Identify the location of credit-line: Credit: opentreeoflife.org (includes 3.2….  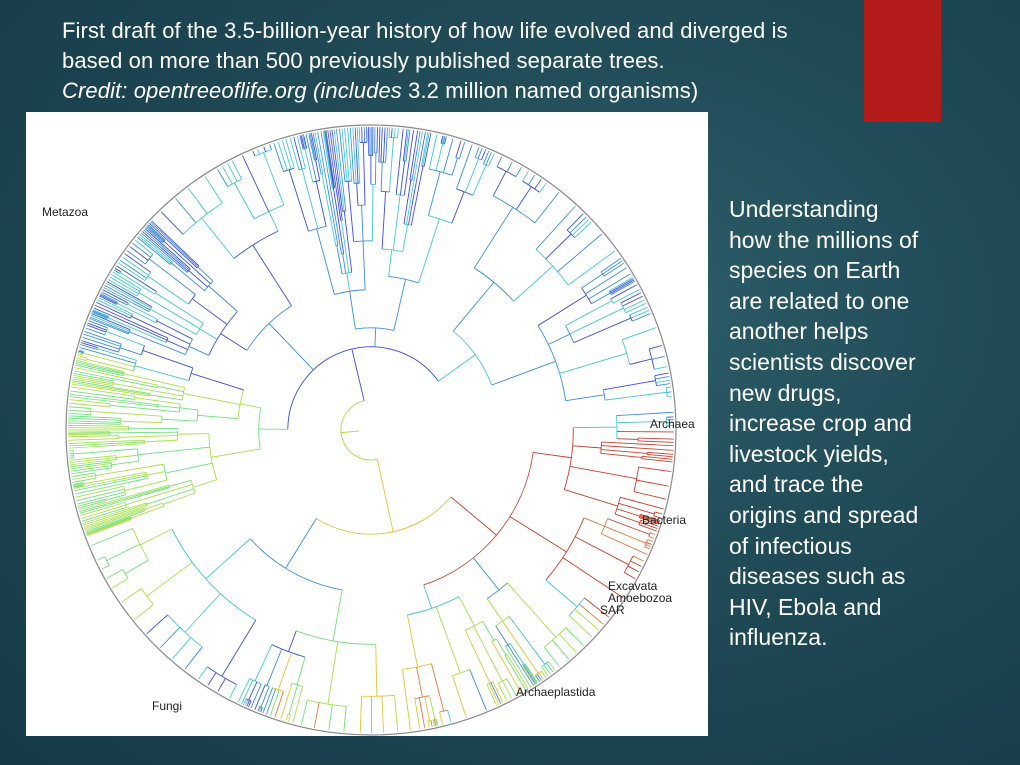
(532, 91).